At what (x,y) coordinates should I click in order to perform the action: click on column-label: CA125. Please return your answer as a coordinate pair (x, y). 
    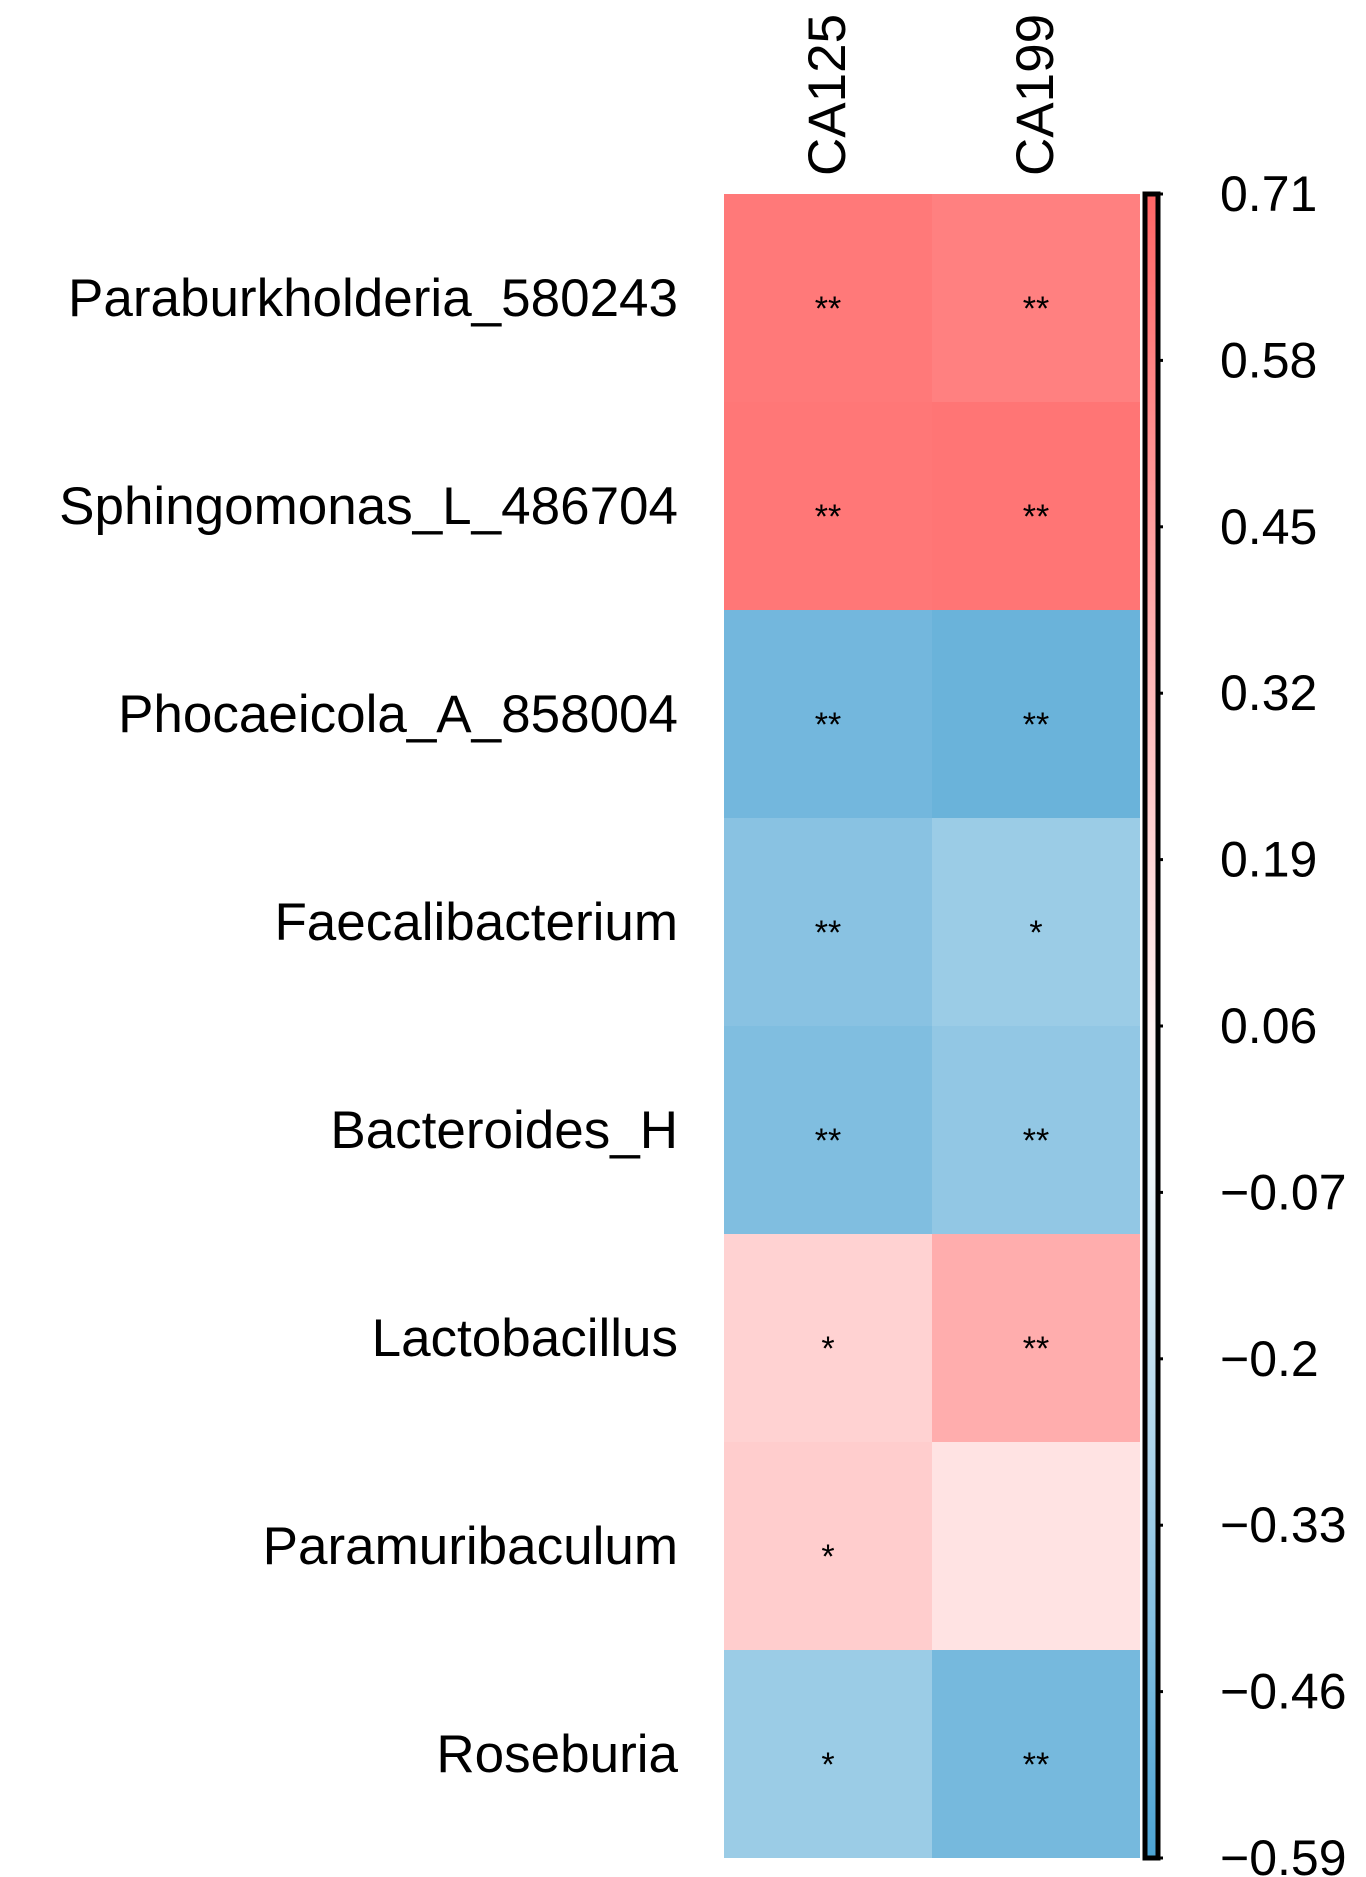
    Looking at the image, I should click on (827, 95).